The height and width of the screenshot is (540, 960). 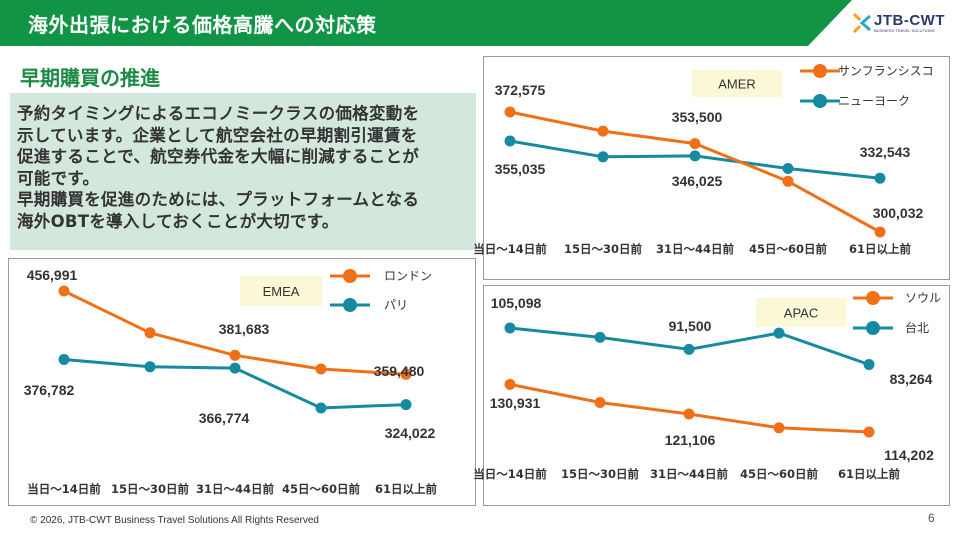 I want to click on data-label: 456,991, so click(x=52, y=275).